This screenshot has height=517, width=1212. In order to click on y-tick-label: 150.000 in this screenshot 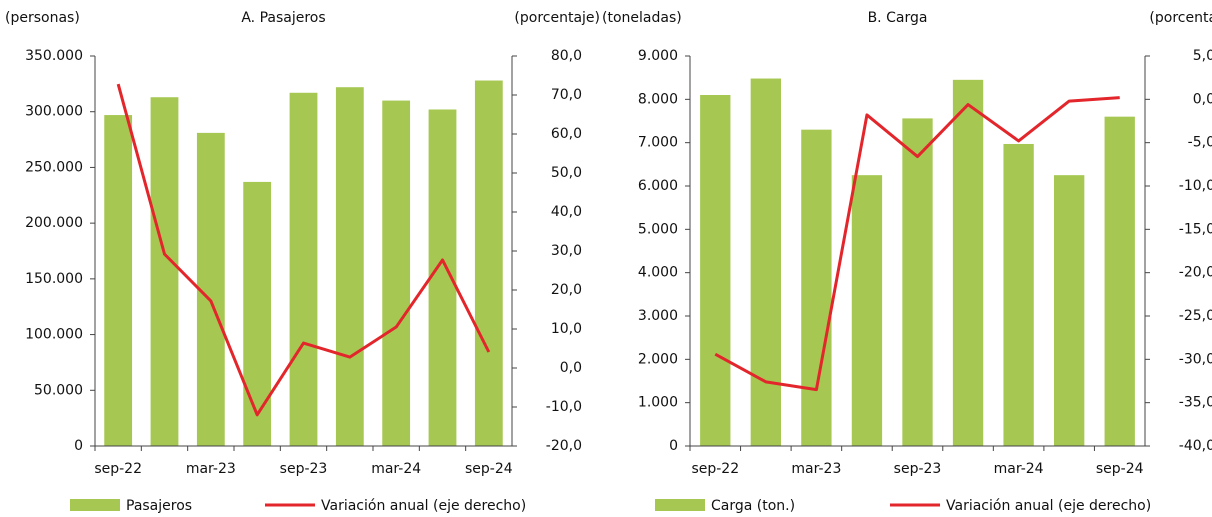, I will do `click(54, 279)`.